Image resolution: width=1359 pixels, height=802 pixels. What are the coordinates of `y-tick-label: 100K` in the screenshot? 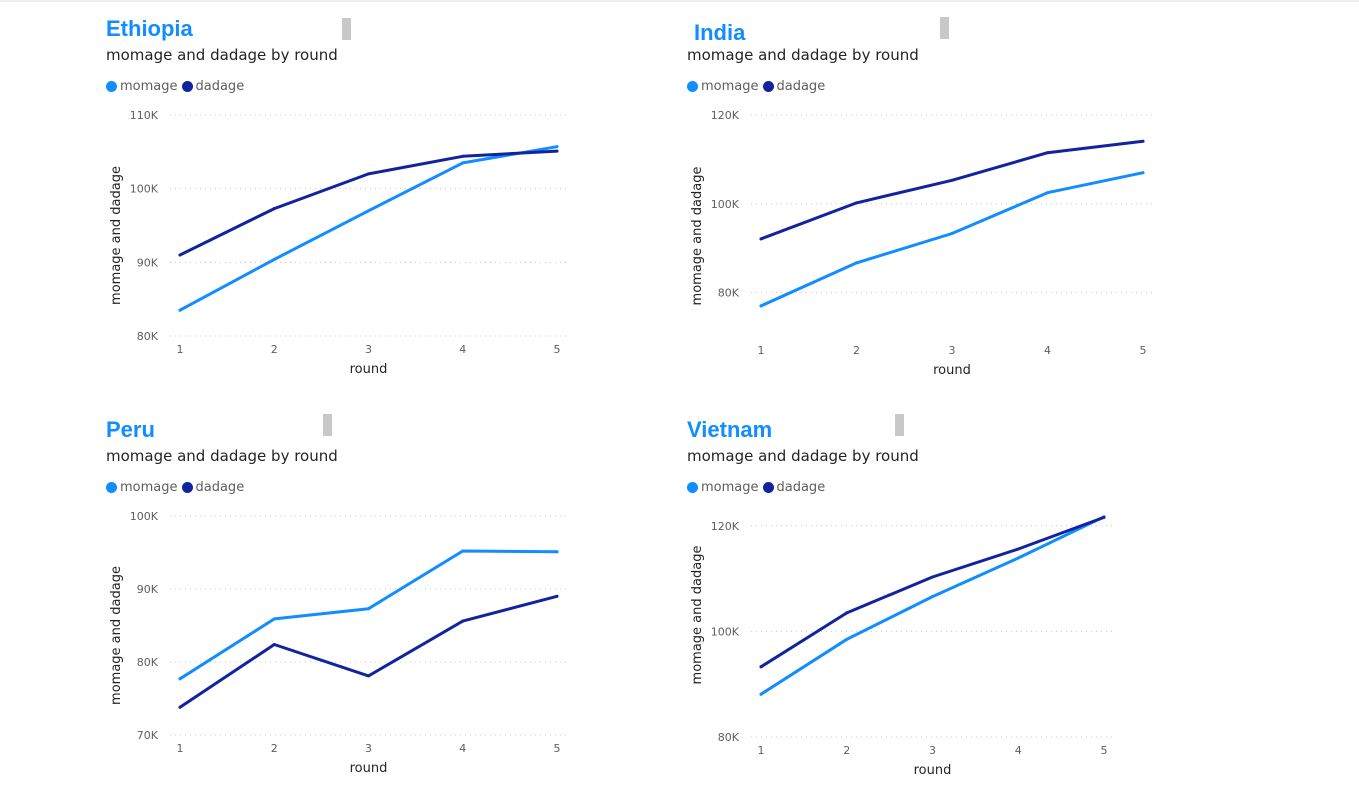 It's located at (725, 204).